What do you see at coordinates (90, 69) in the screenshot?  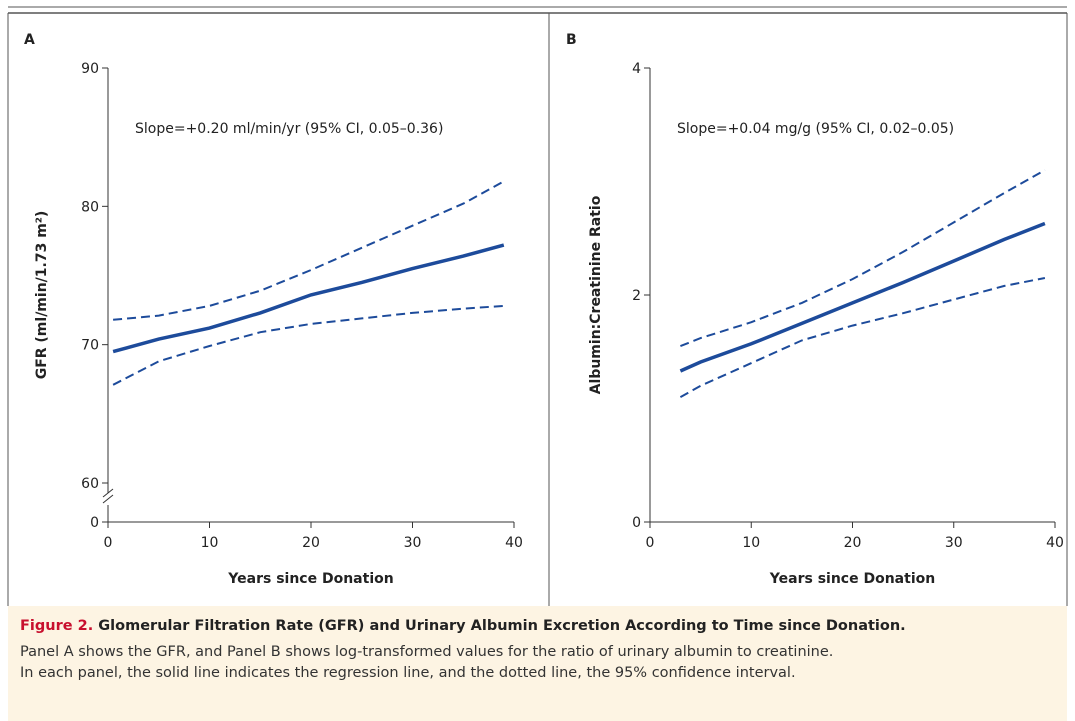 I see `y-tick-label: 90` at bounding box center [90, 69].